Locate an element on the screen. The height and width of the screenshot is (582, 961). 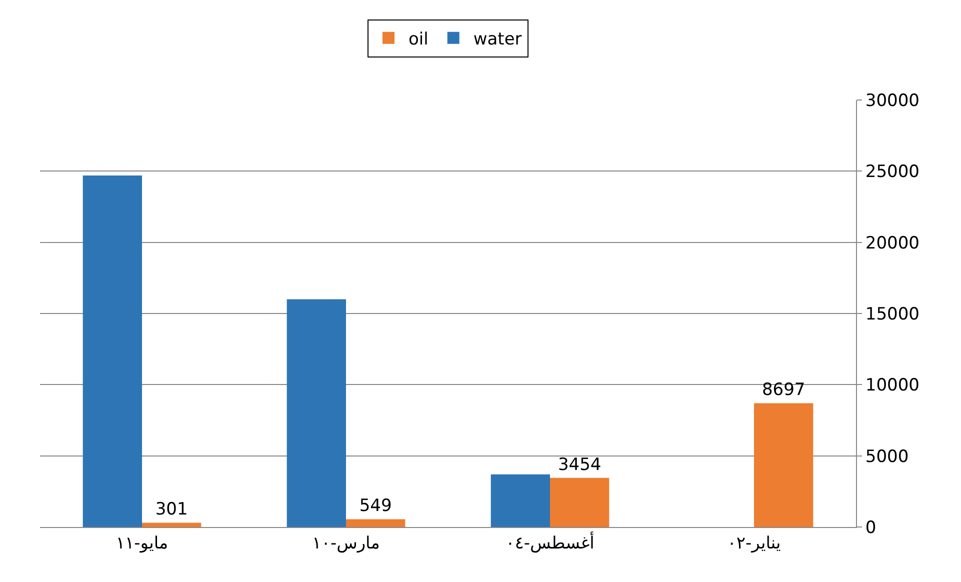
y-tick-label: 0 is located at coordinates (870, 528).